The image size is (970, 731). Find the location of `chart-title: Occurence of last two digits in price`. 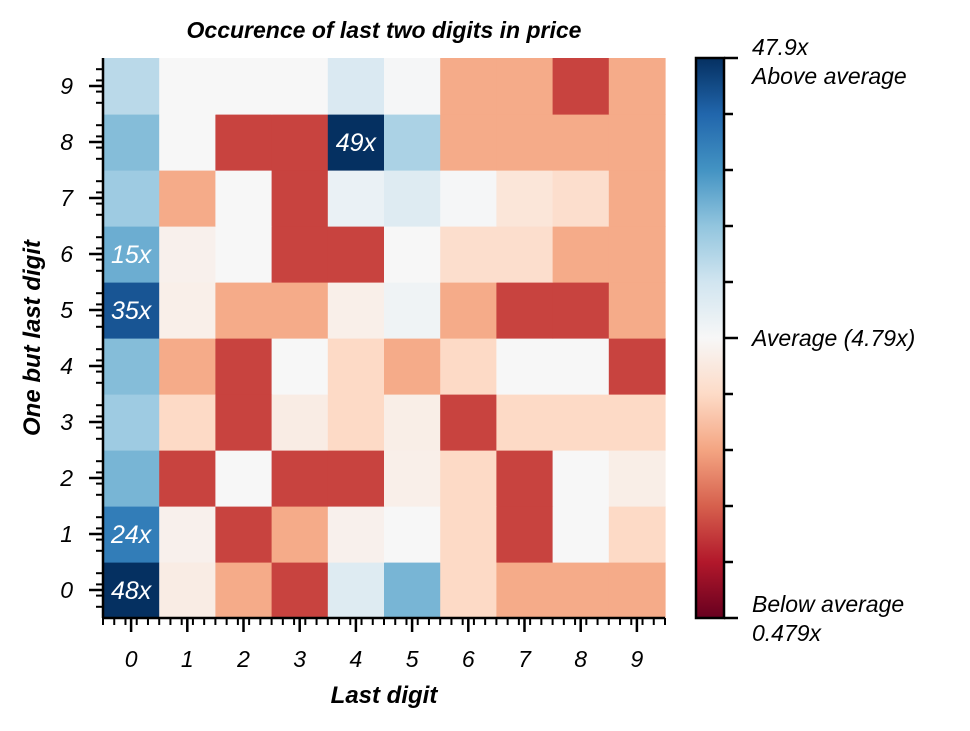

chart-title: Occurence of last two digits in price is located at coordinates (384, 30).